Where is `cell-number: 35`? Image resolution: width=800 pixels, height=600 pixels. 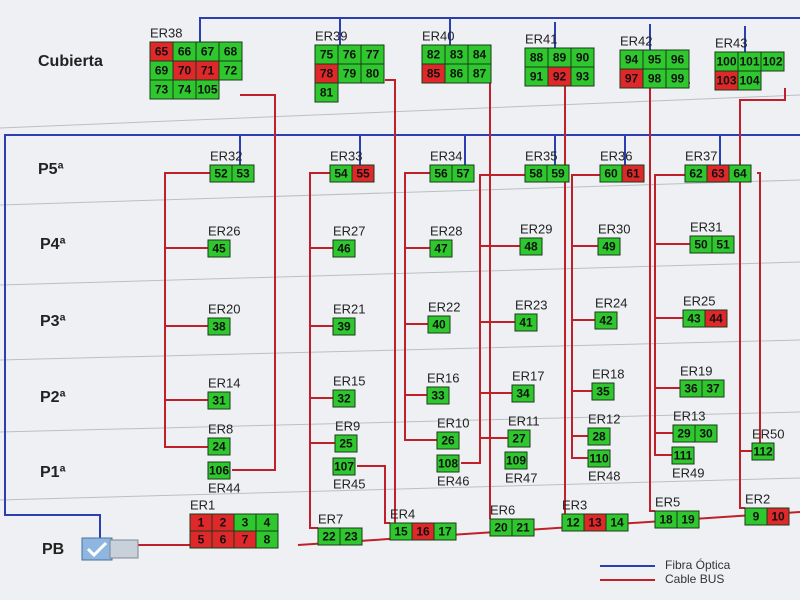 cell-number: 35 is located at coordinates (603, 392).